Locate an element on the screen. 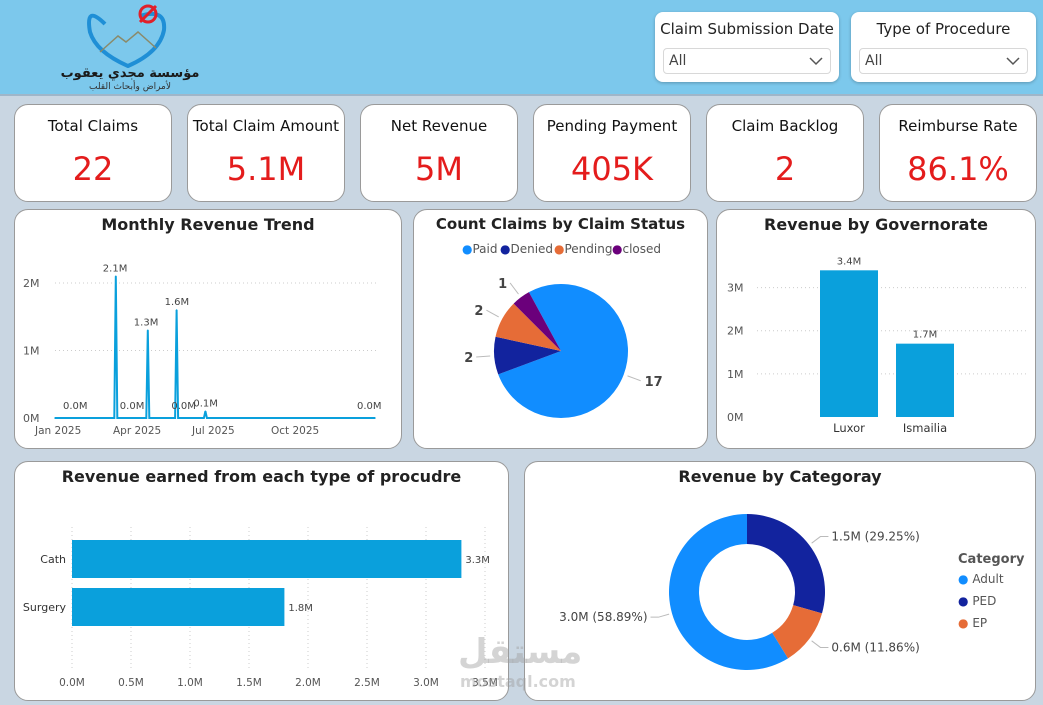 The image size is (1043, 705). kpi-title: Net Revenue is located at coordinates (439, 126).